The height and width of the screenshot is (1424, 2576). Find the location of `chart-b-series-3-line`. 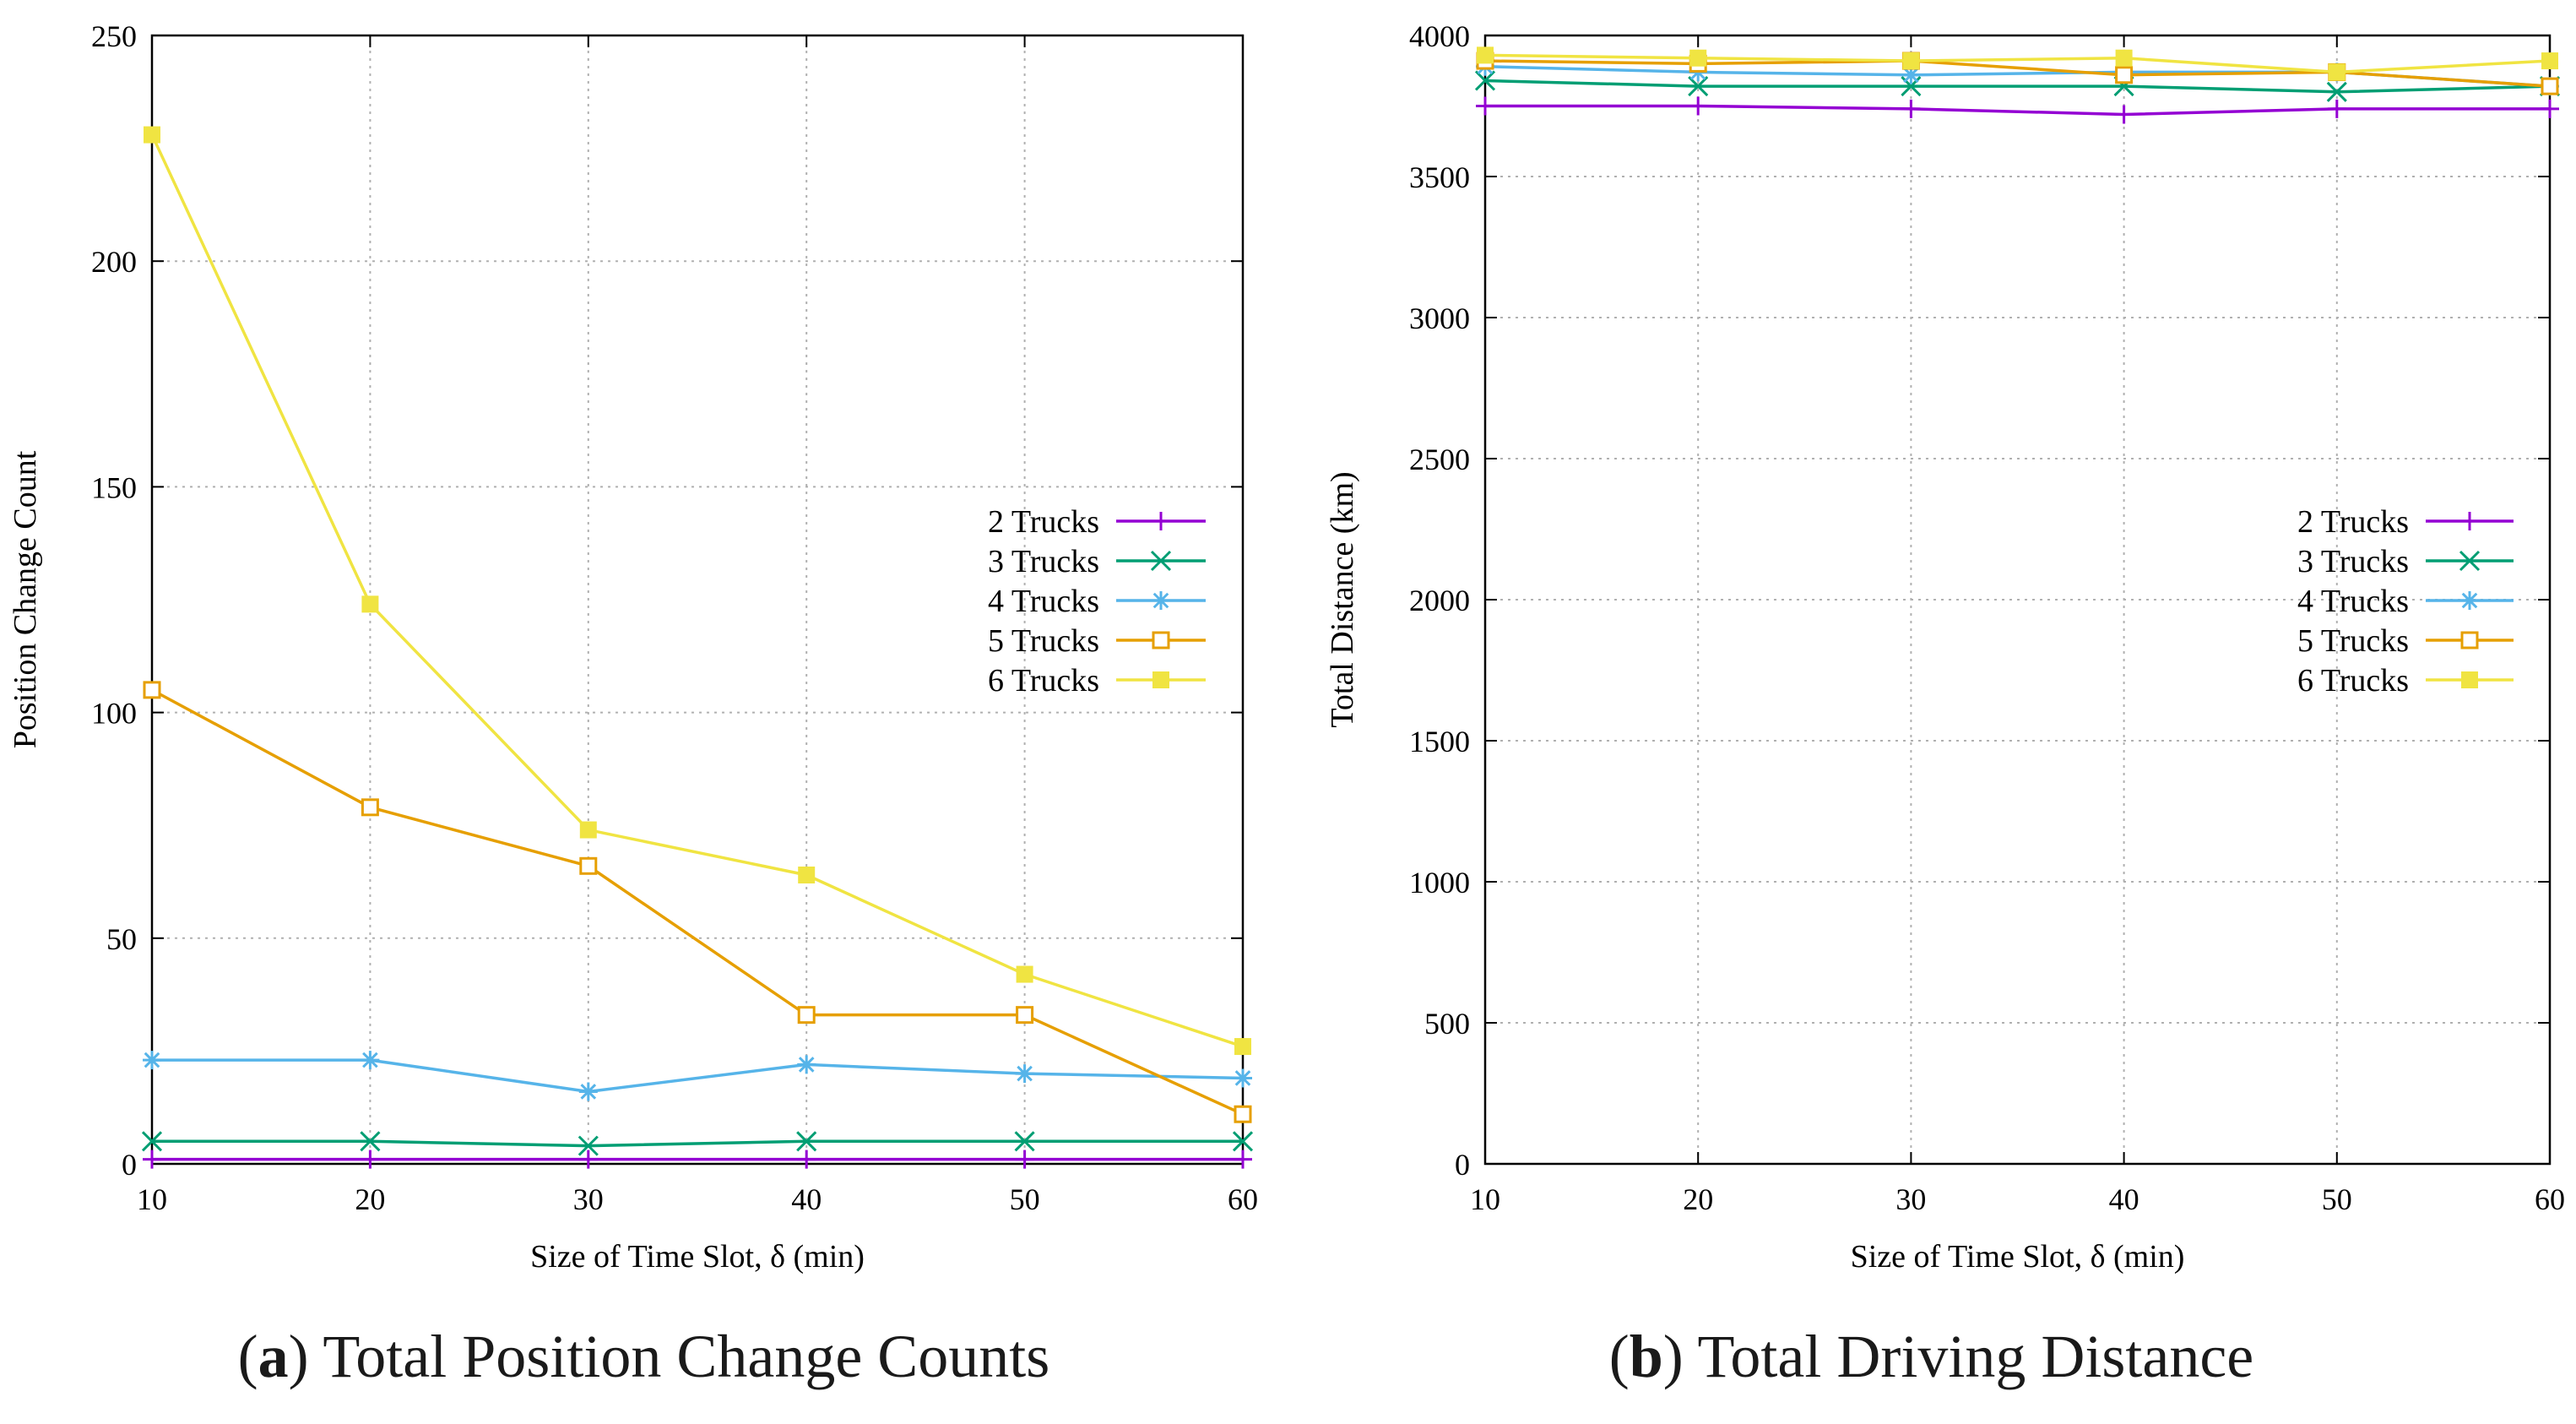

chart-b-series-3-line is located at coordinates (2017, 73).